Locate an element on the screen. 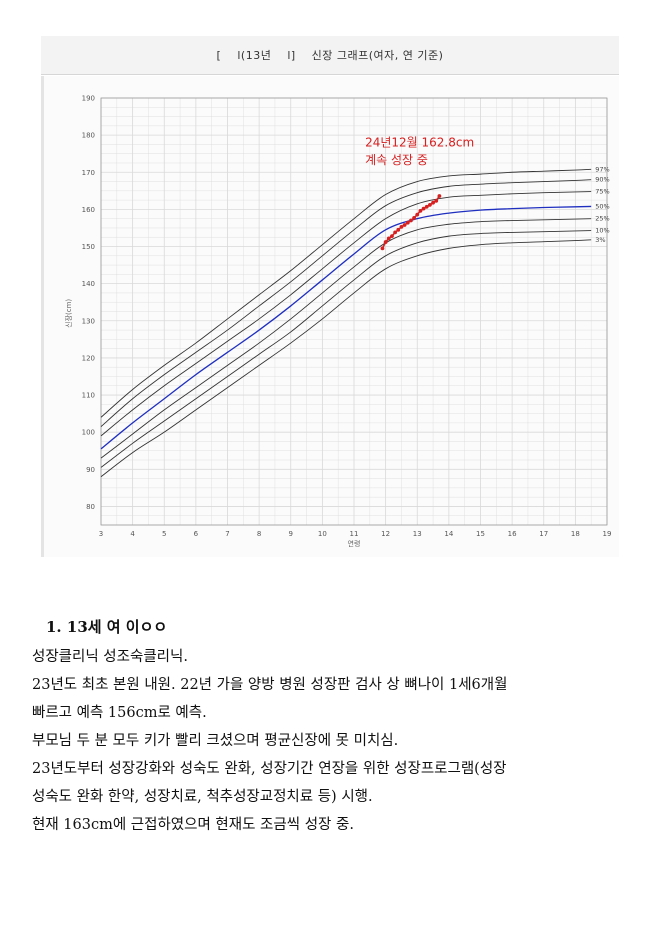 This screenshot has height=933, width=660. chart-year-fragment: l(13년 is located at coordinates (254, 55).